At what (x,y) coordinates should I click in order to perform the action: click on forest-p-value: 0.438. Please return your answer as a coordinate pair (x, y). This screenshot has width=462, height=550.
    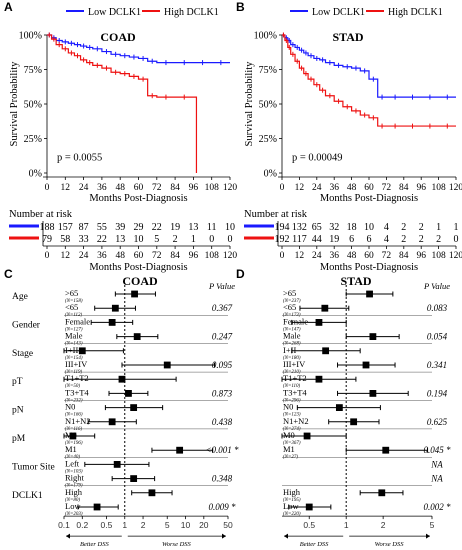
    Looking at the image, I should click on (222, 422).